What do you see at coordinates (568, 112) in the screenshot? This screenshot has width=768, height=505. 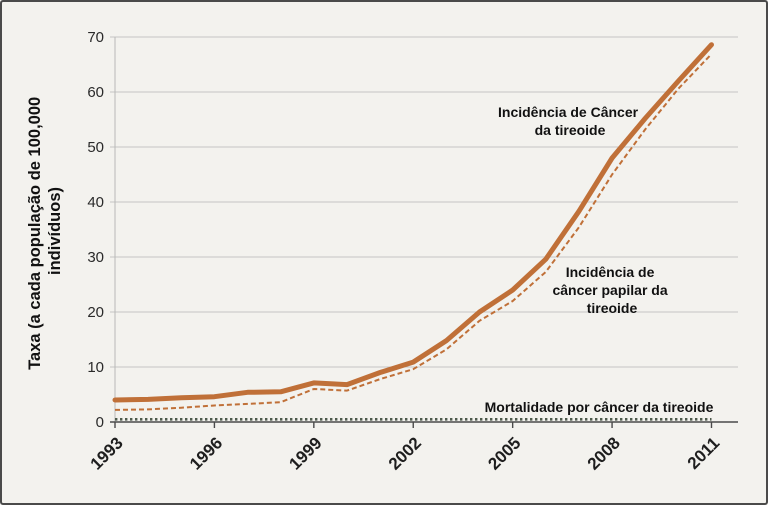 I see `series-label-line: Incidência de Câncer` at bounding box center [568, 112].